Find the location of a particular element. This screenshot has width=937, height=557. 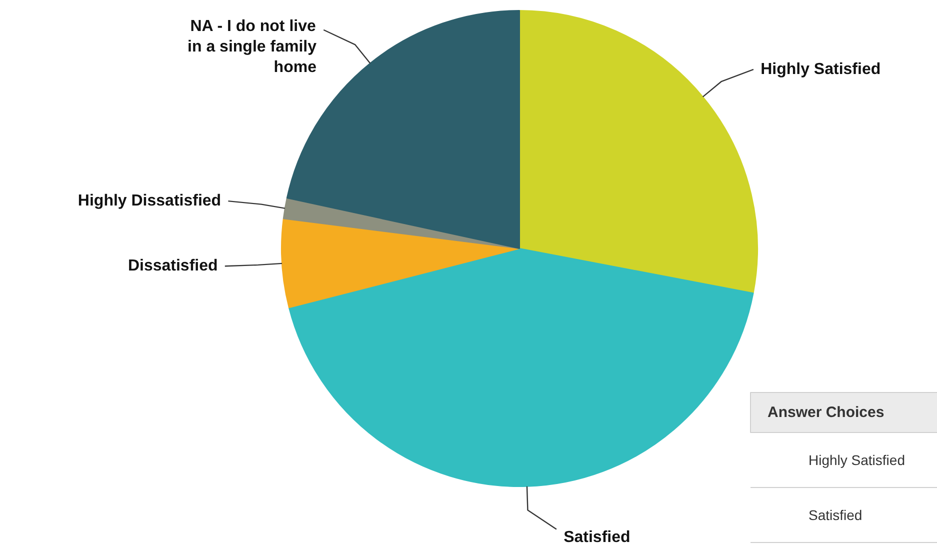

slice-label: Dissatisfied is located at coordinates (173, 266).